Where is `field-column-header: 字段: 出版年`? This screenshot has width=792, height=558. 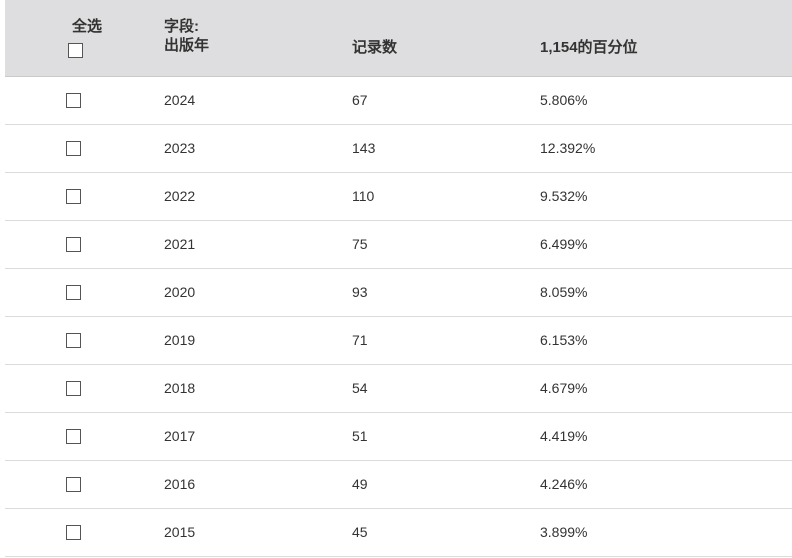
field-column-header: 字段: 出版年 is located at coordinates (186, 36).